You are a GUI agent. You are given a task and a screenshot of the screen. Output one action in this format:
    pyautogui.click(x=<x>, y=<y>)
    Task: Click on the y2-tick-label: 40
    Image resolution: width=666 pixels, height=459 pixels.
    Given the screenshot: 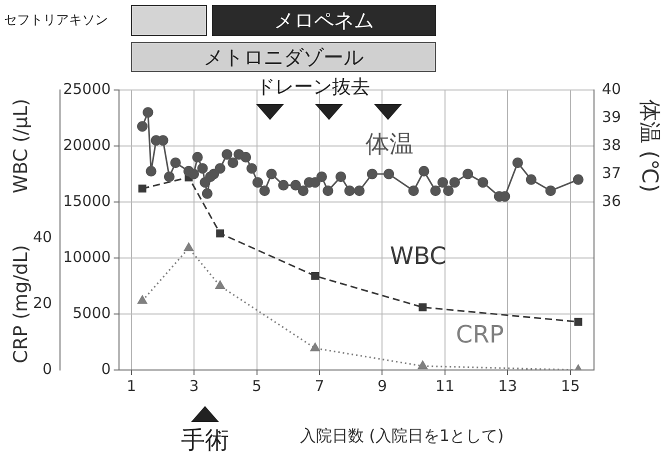 What is the action you would take?
    pyautogui.click(x=612, y=89)
    